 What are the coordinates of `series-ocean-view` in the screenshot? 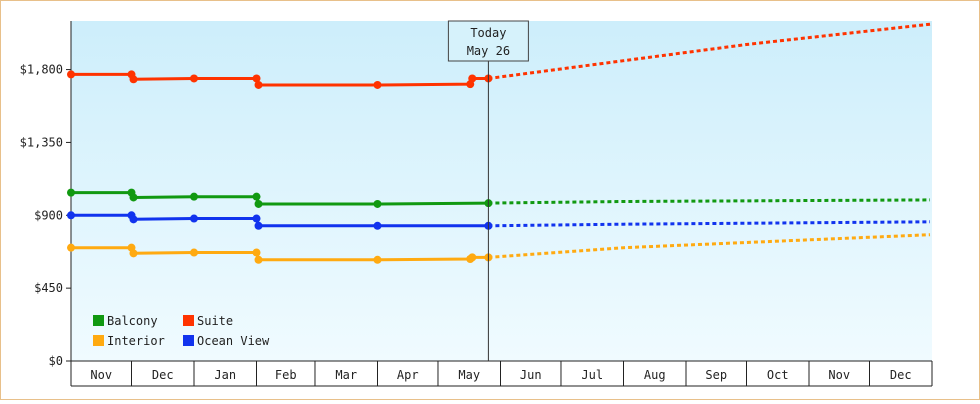 It's located at (499, 220).